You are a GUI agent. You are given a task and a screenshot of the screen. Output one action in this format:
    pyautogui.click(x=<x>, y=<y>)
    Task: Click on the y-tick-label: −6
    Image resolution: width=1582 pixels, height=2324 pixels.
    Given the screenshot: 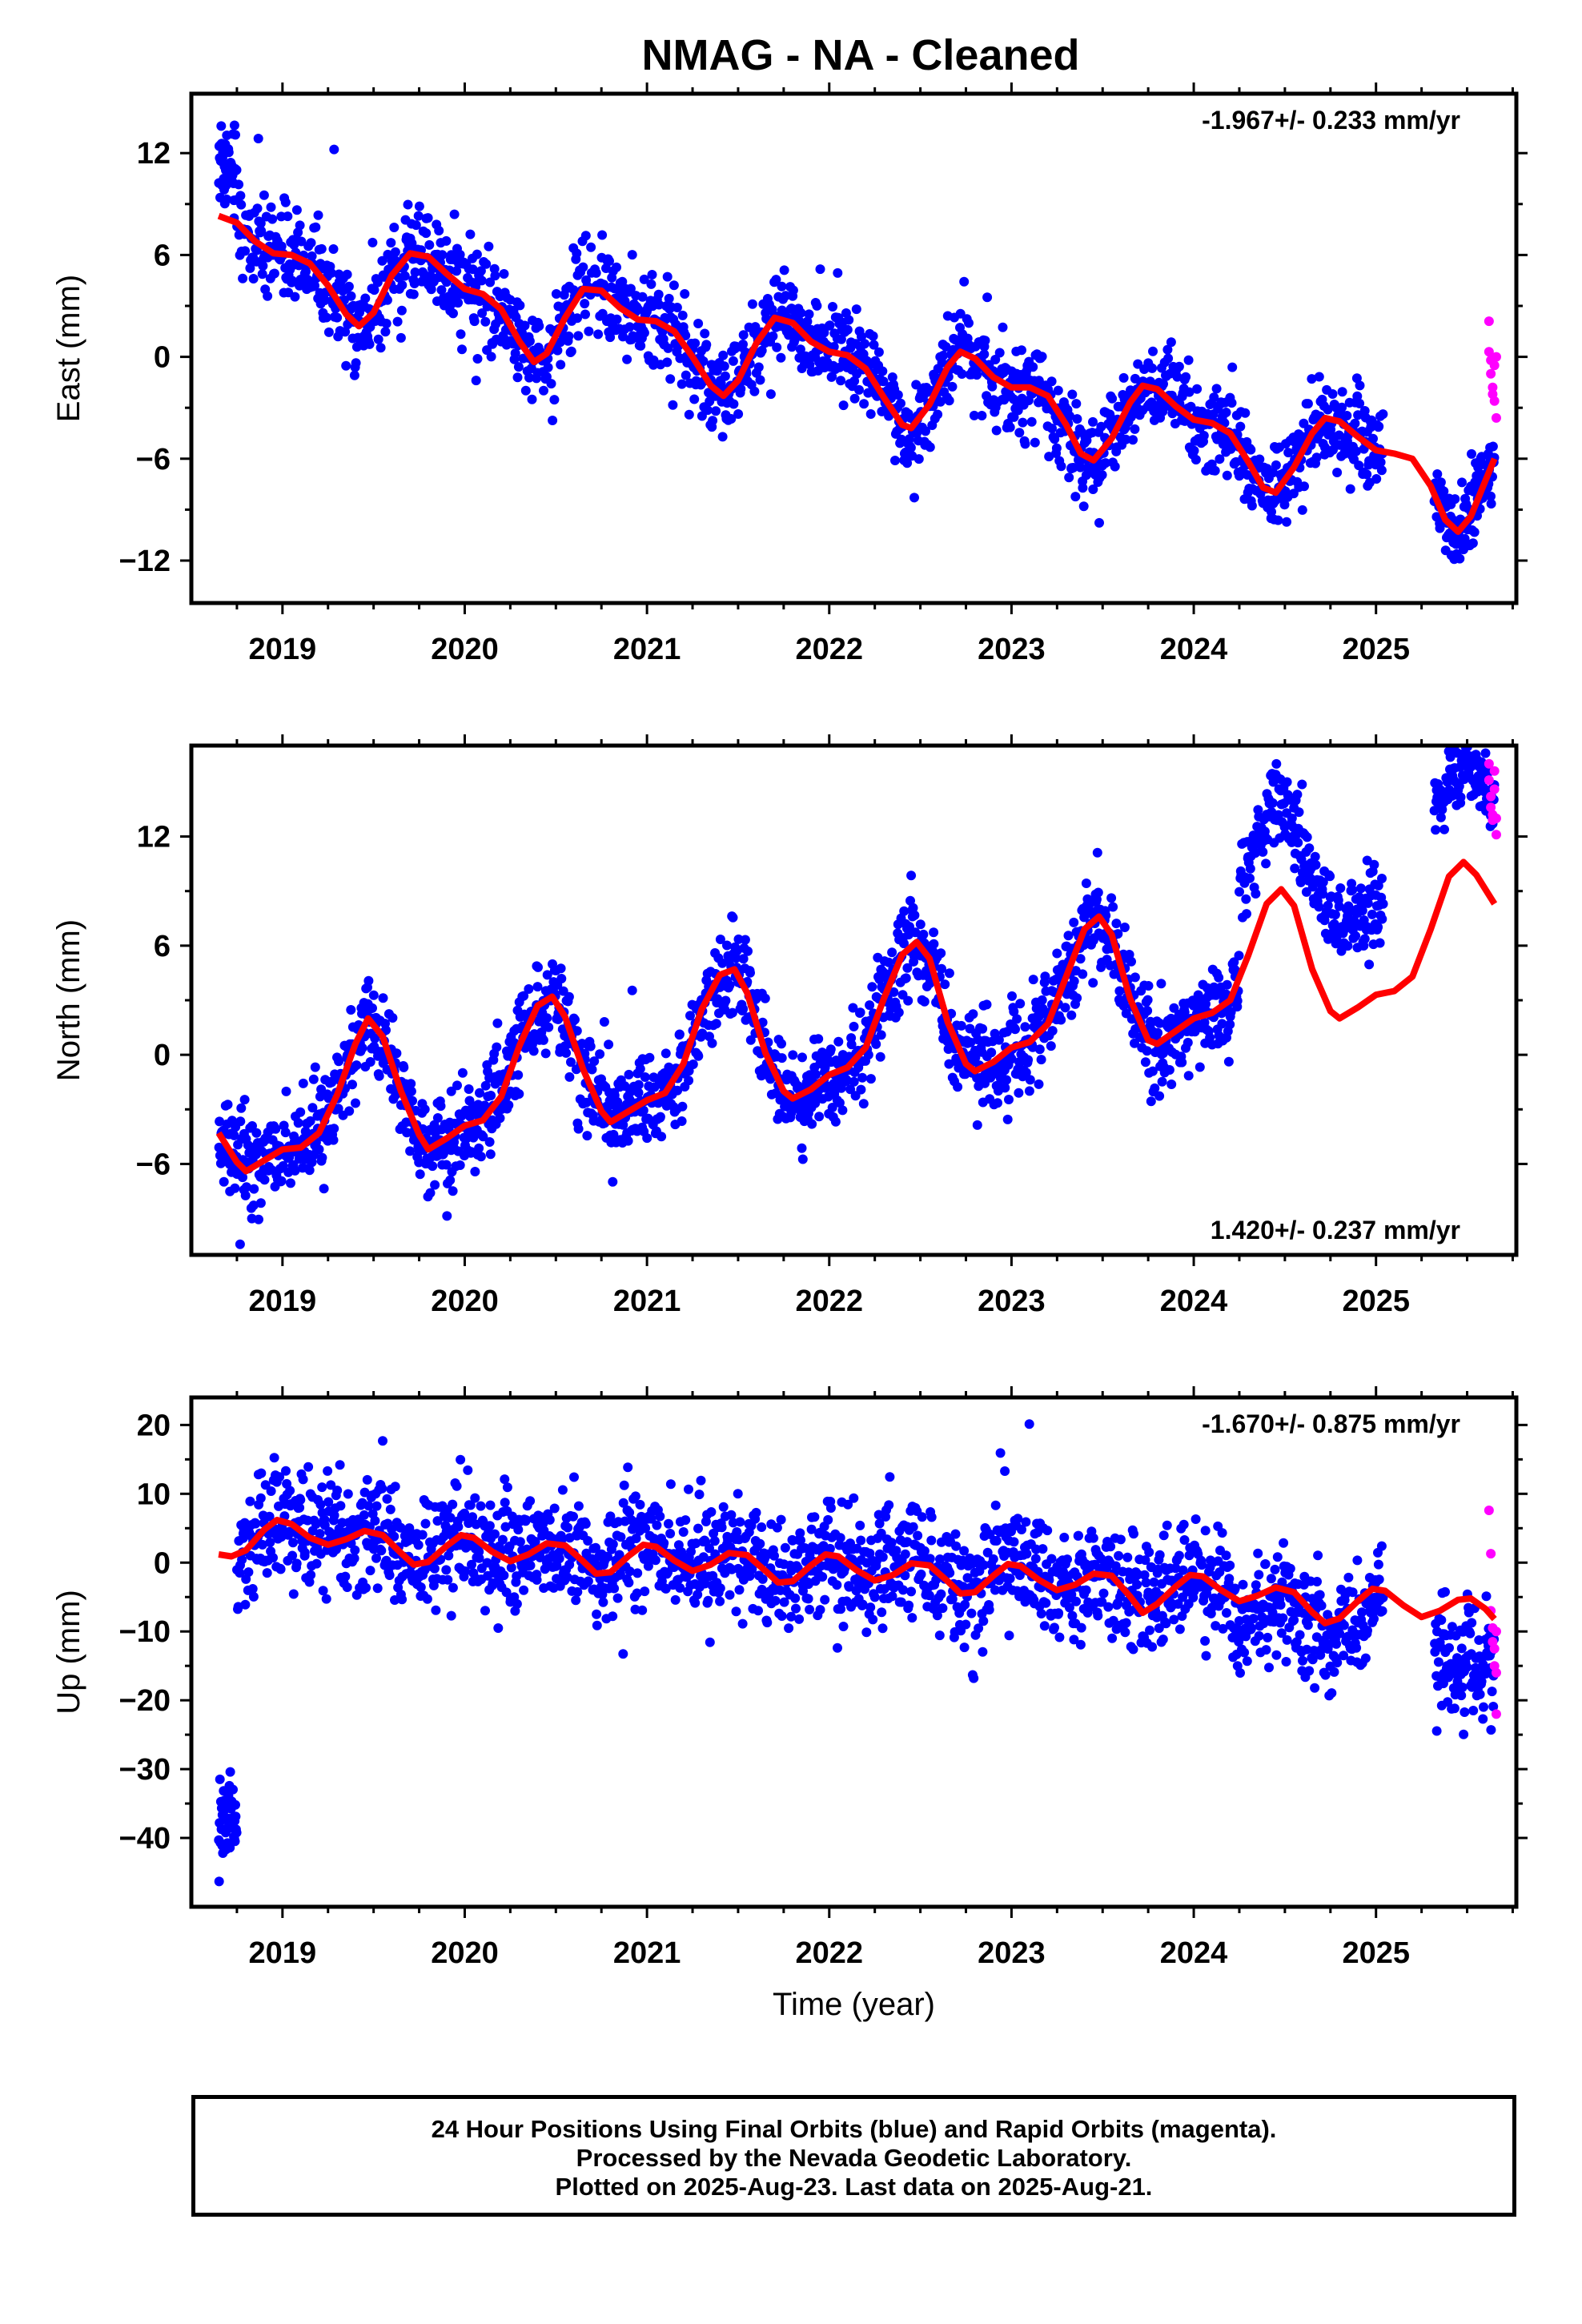 What is the action you would take?
    pyautogui.click(x=154, y=459)
    